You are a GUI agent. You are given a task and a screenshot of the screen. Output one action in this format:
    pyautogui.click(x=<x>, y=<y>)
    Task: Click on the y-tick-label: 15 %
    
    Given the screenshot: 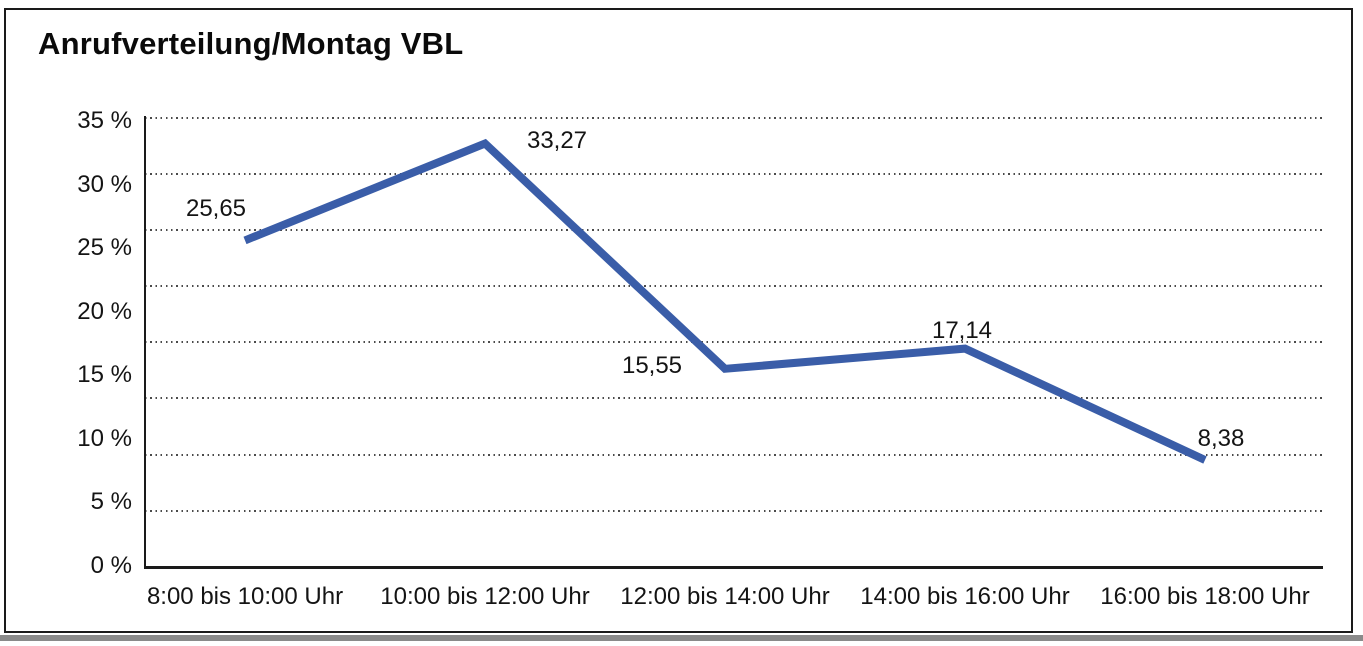 What is the action you would take?
    pyautogui.click(x=104, y=375)
    